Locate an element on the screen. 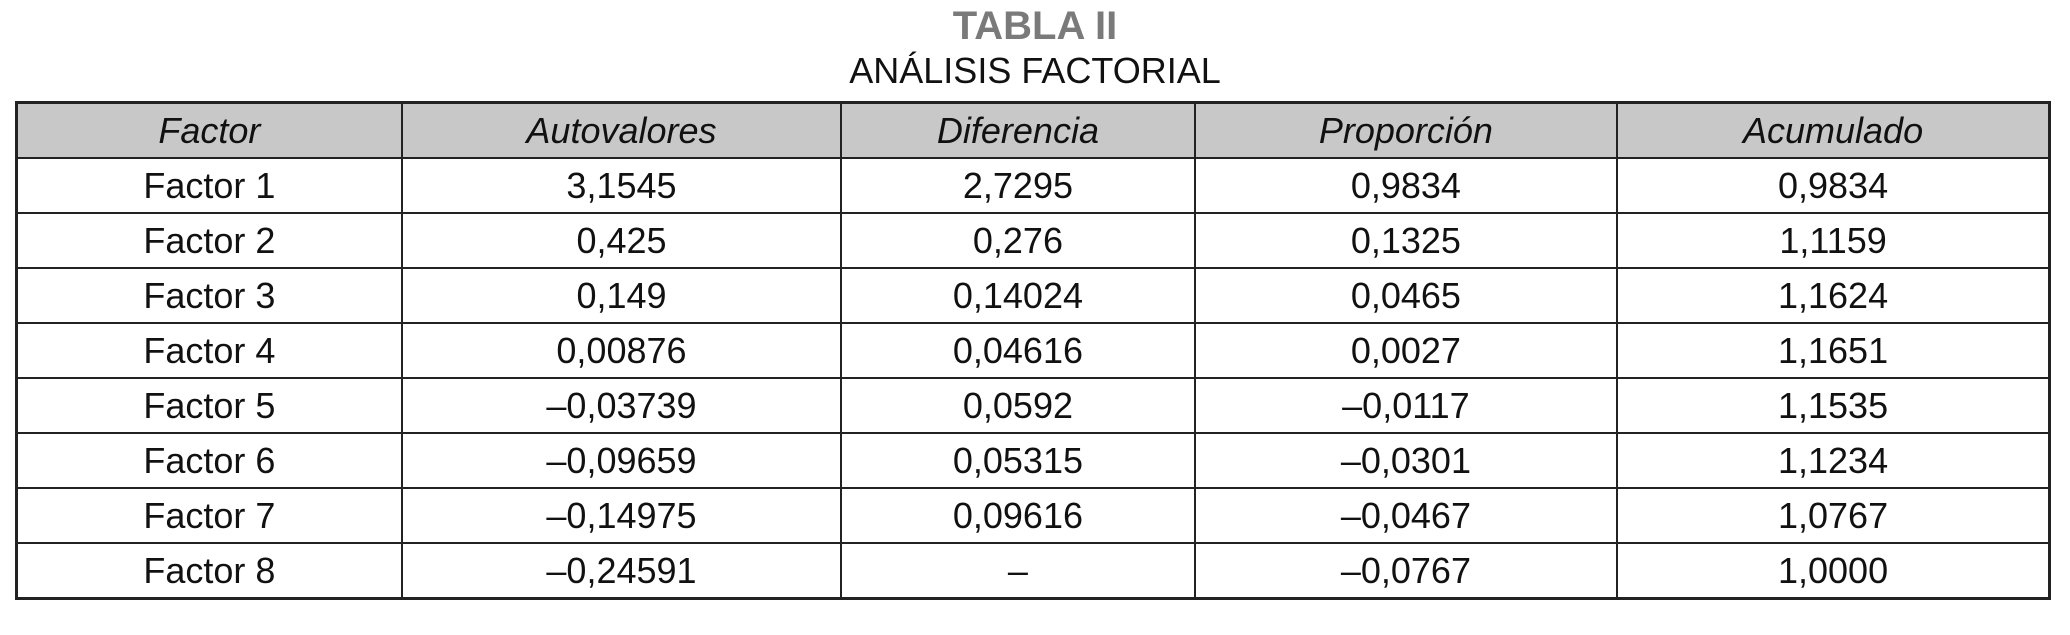 Image resolution: width=2070 pixels, height=635 pixels. table-title: TABLA II is located at coordinates (1035, 26).